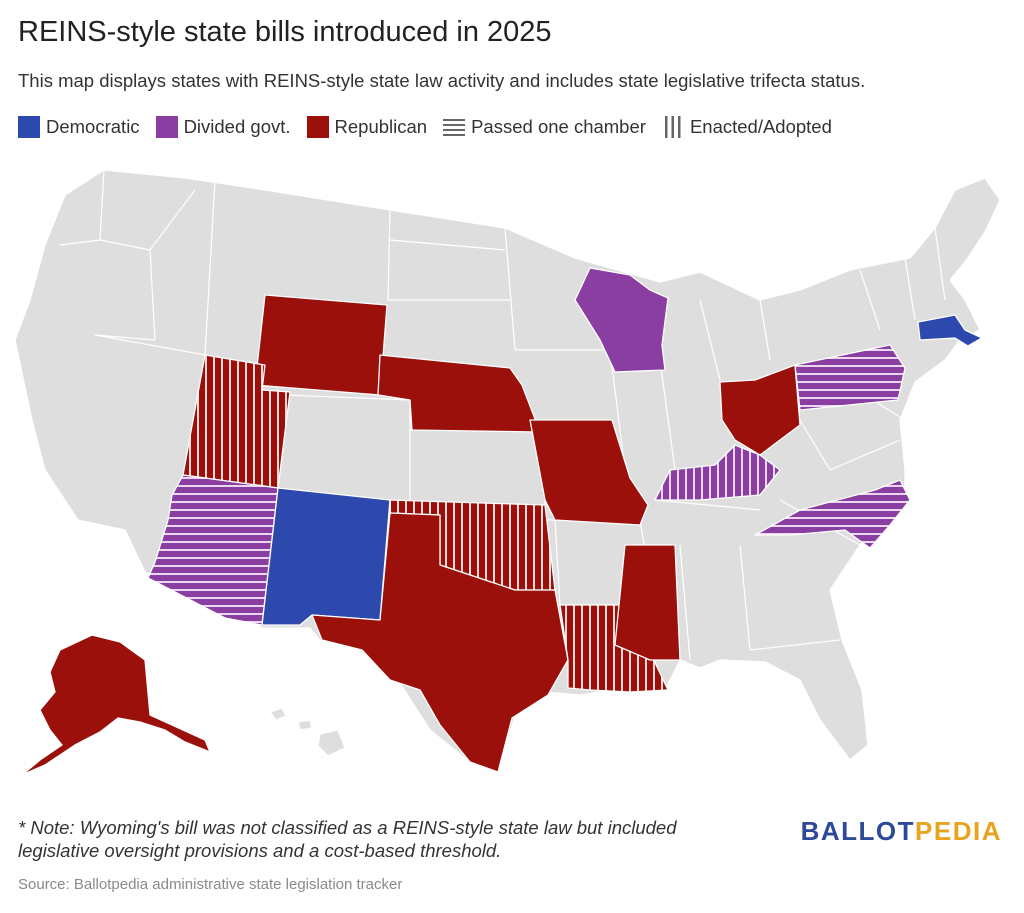 Image resolution: width=1024 pixels, height=913 pixels. What do you see at coordinates (558, 126) in the screenshot?
I see `legend-label-passed-one-chamber: Passed one chamber` at bounding box center [558, 126].